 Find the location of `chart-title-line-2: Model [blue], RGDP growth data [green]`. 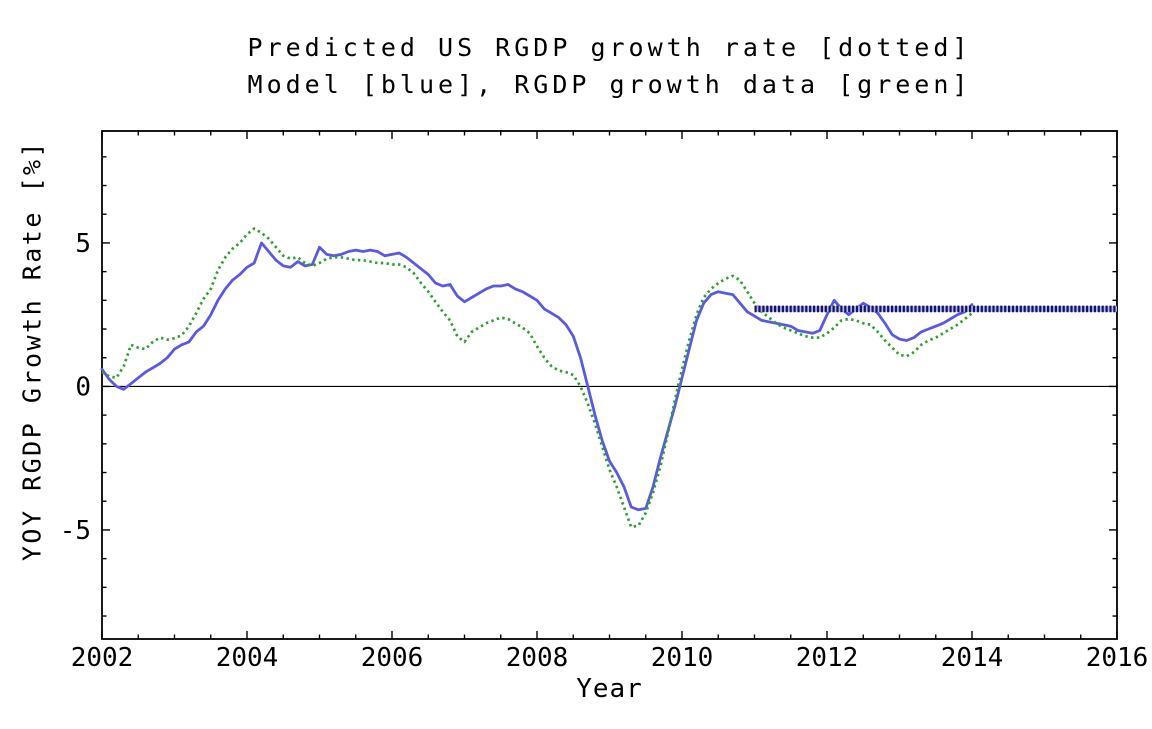

chart-title-line-2: Model [blue], RGDP growth data [green] is located at coordinates (609, 84).